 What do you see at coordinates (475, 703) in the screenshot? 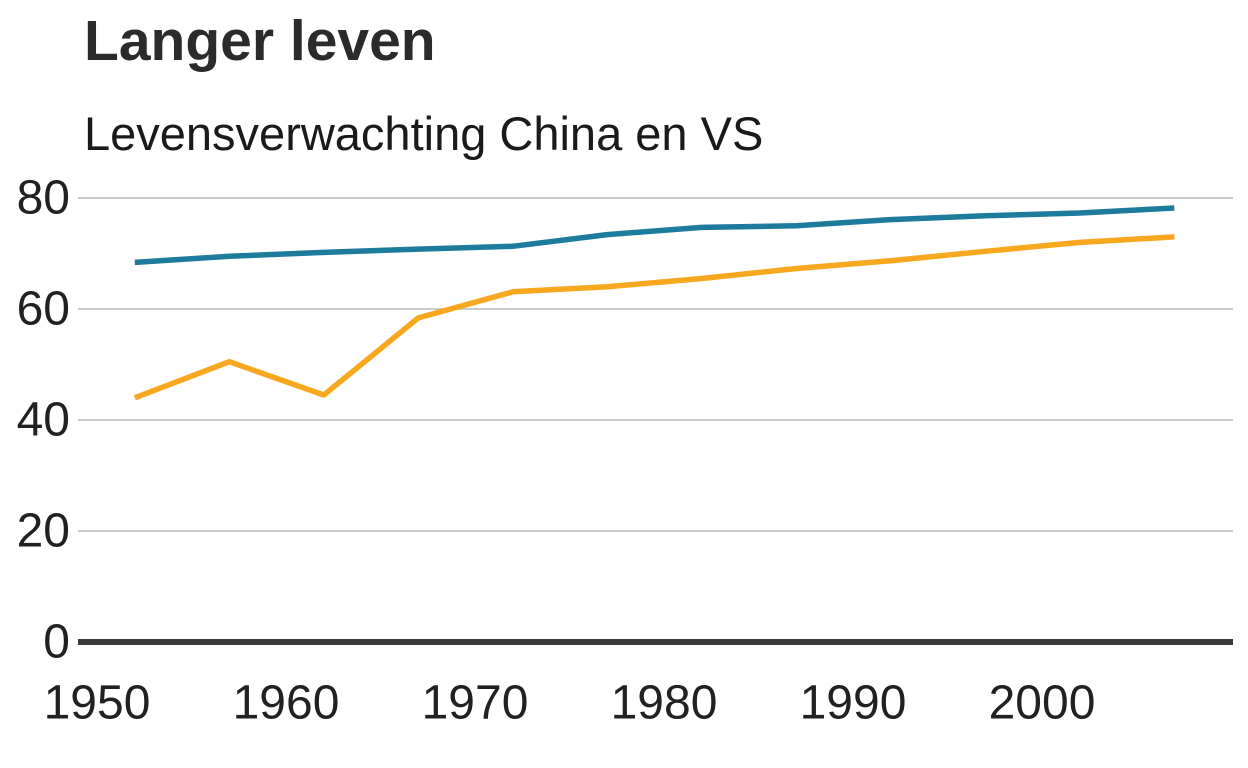
I see `x-axis-tick-label: 1970` at bounding box center [475, 703].